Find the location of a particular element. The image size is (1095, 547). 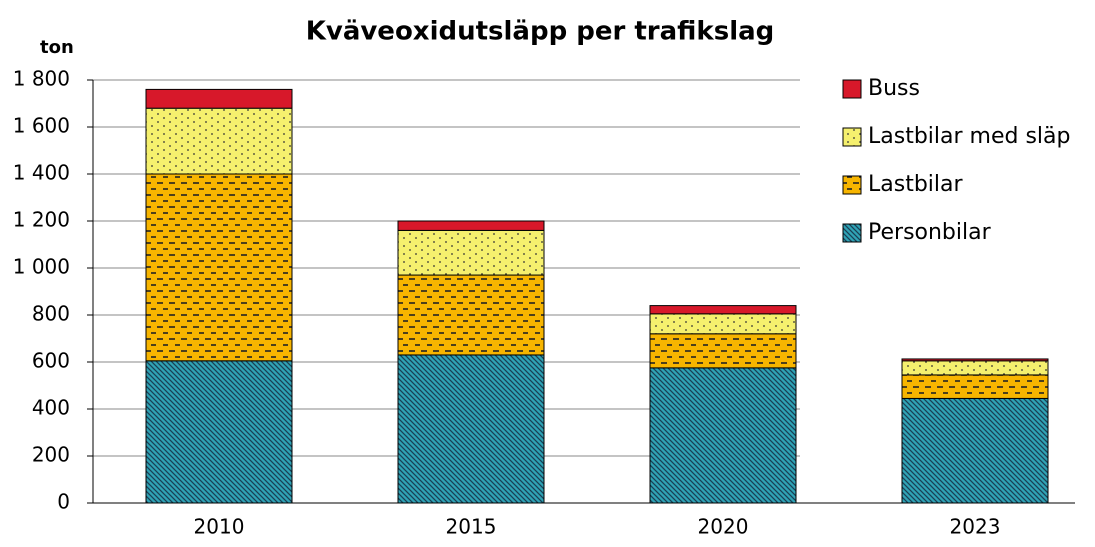

y-tick-label: 400 is located at coordinates (51, 408).